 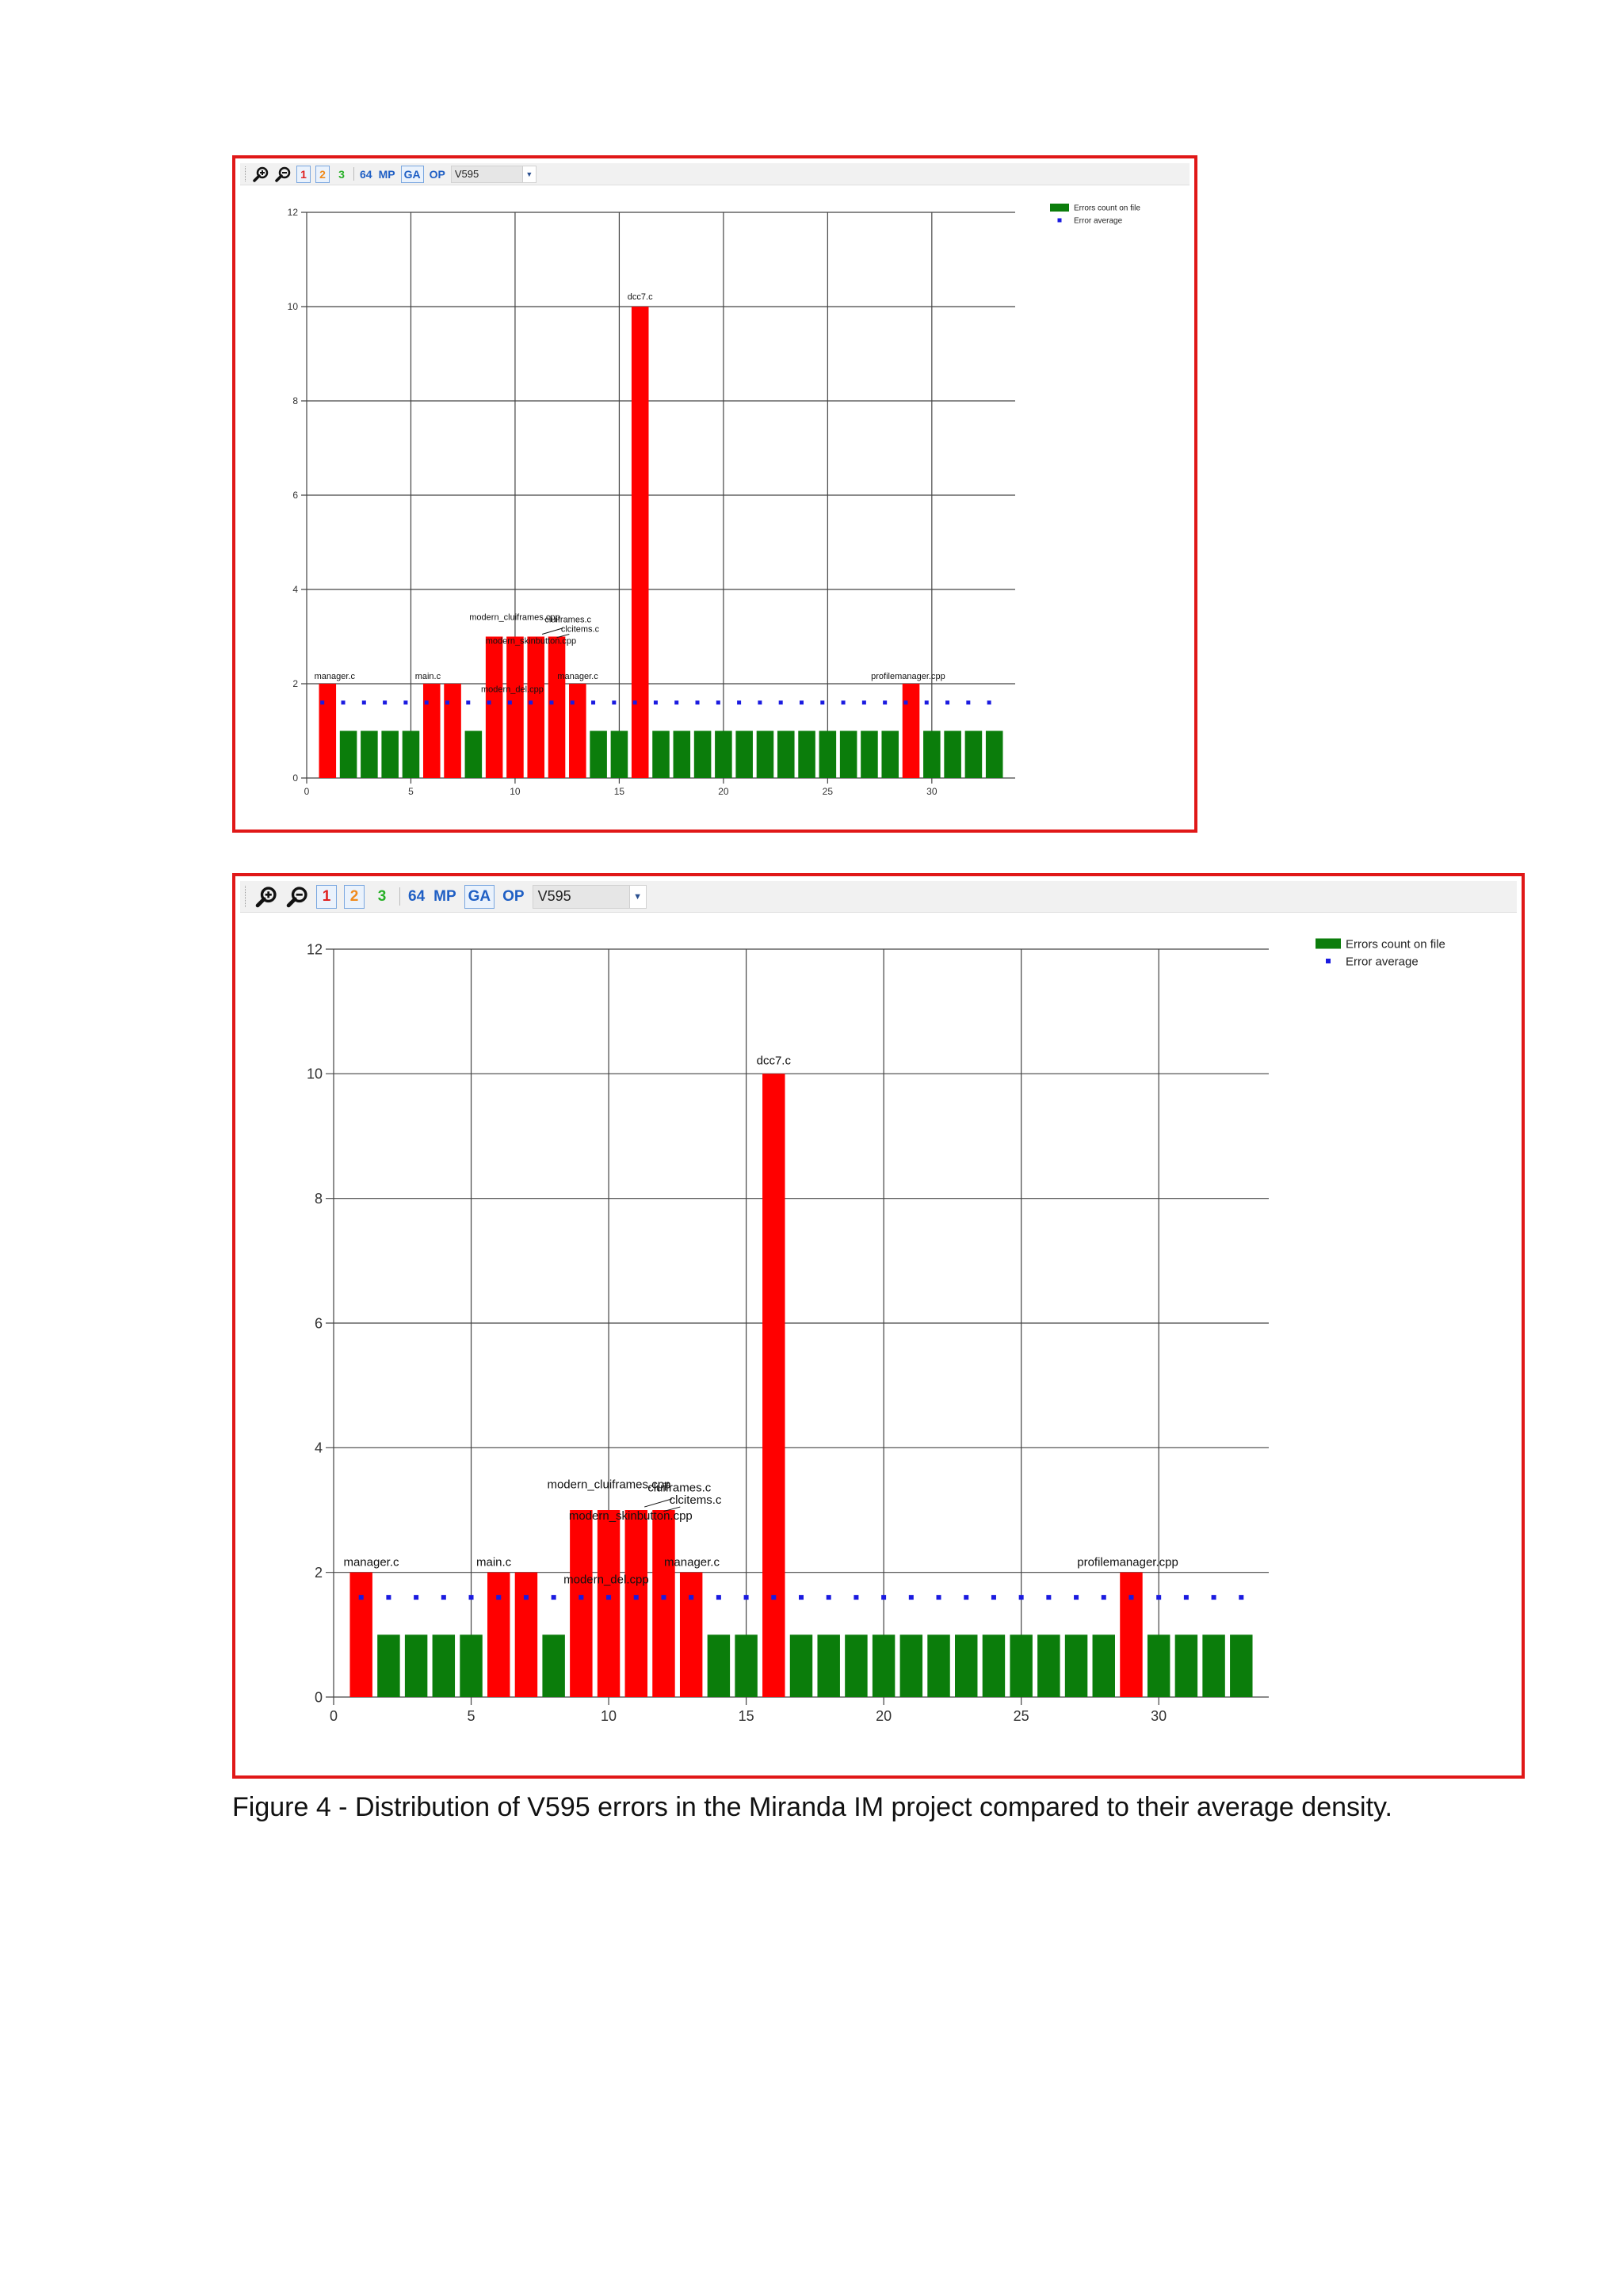 What do you see at coordinates (295, 683) in the screenshot?
I see `y-tick-label: 2` at bounding box center [295, 683].